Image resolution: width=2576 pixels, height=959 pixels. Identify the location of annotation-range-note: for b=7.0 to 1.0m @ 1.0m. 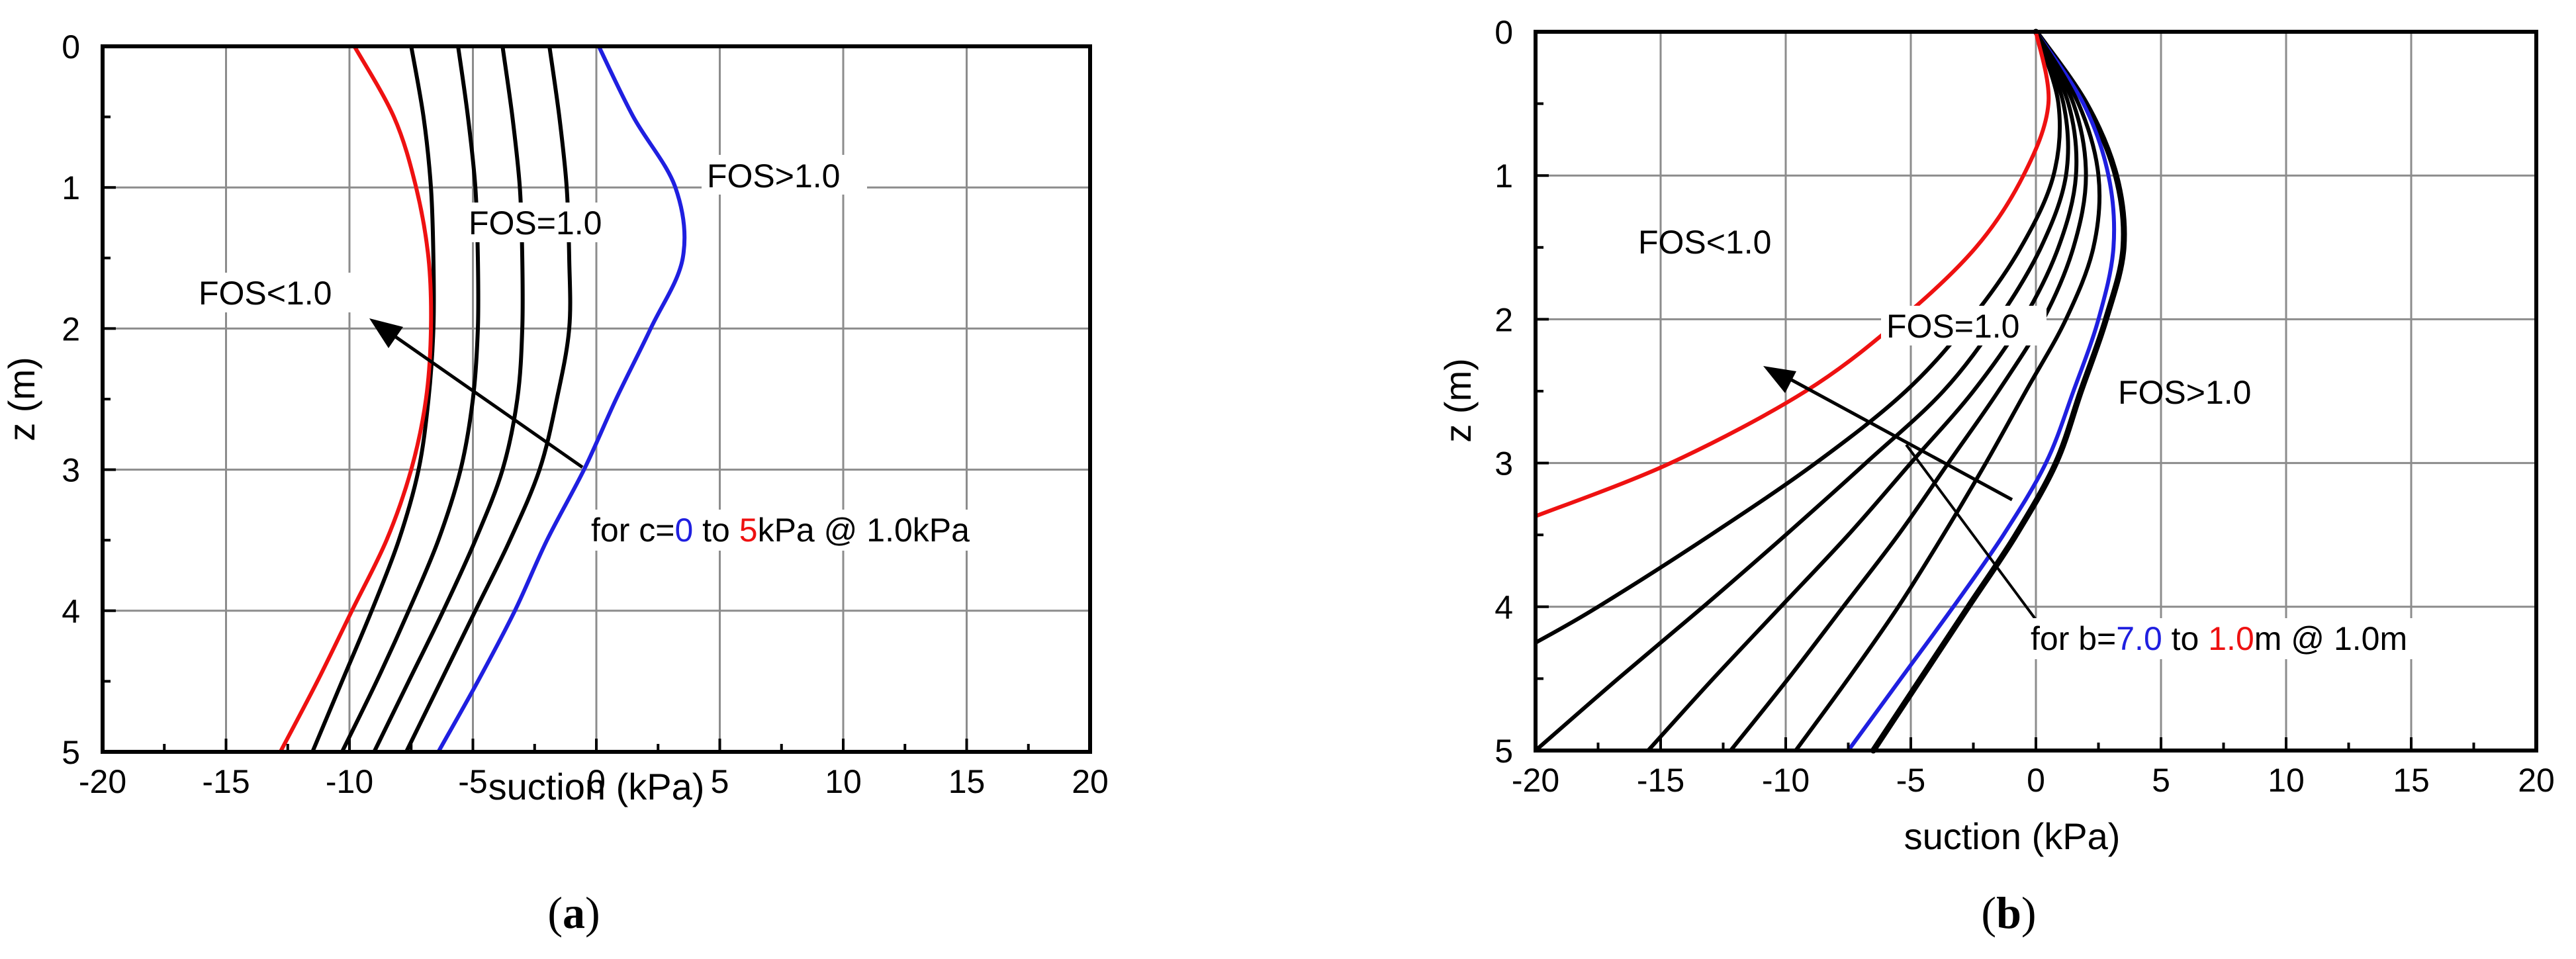
(2219, 639).